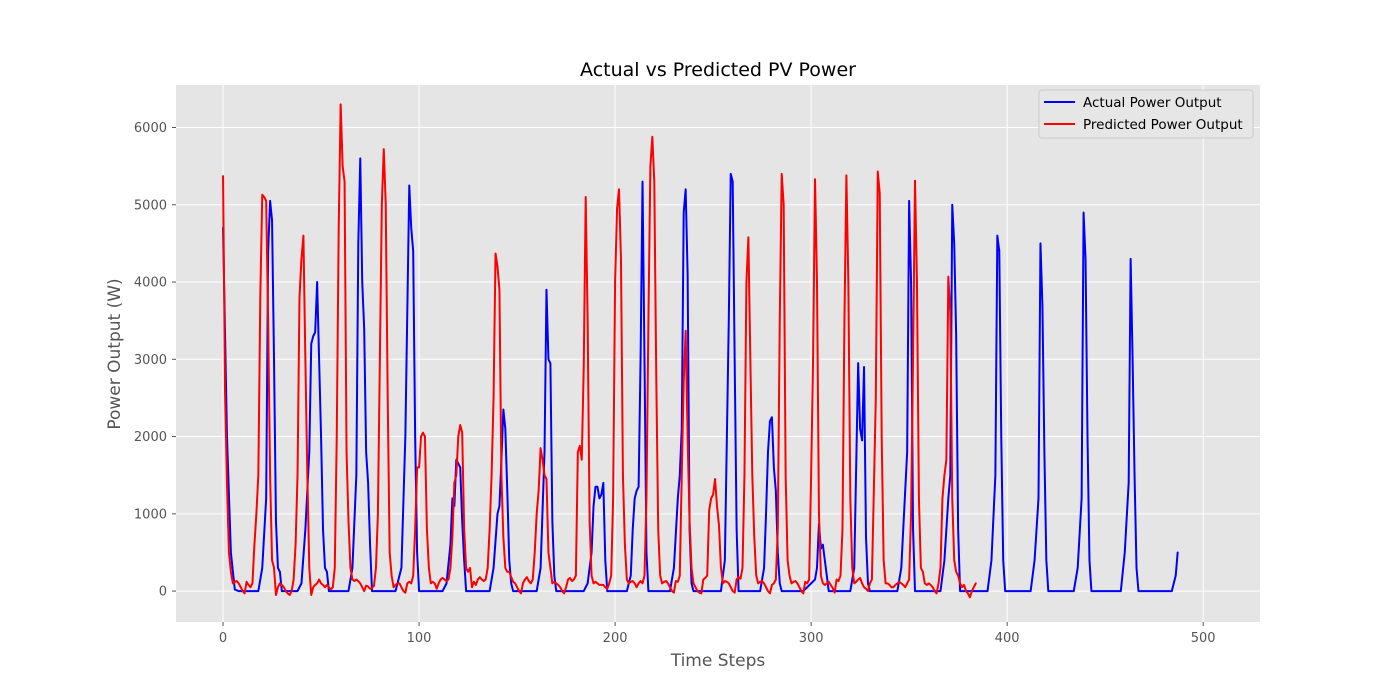 The width and height of the screenshot is (1400, 700). I want to click on y-tick-label: 3000, so click(150, 360).